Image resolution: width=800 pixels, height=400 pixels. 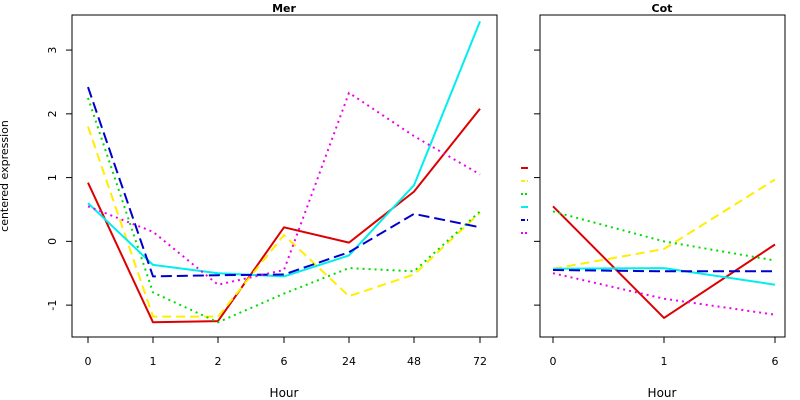 I want to click on y-tick-label: 3, so click(x=52, y=50).